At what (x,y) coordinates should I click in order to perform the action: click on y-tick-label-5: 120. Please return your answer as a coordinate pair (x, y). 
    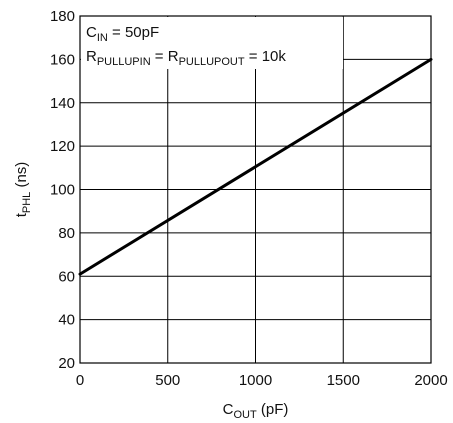
    Looking at the image, I should click on (62, 146).